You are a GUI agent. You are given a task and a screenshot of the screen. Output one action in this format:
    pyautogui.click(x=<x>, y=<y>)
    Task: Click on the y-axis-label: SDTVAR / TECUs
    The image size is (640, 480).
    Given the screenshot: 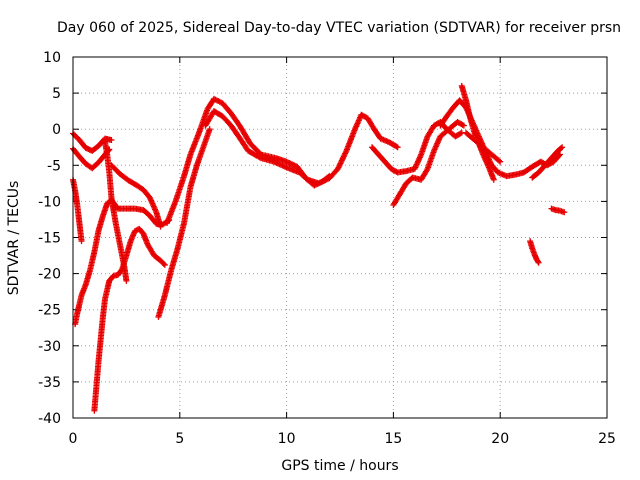 What is the action you would take?
    pyautogui.click(x=14, y=238)
    